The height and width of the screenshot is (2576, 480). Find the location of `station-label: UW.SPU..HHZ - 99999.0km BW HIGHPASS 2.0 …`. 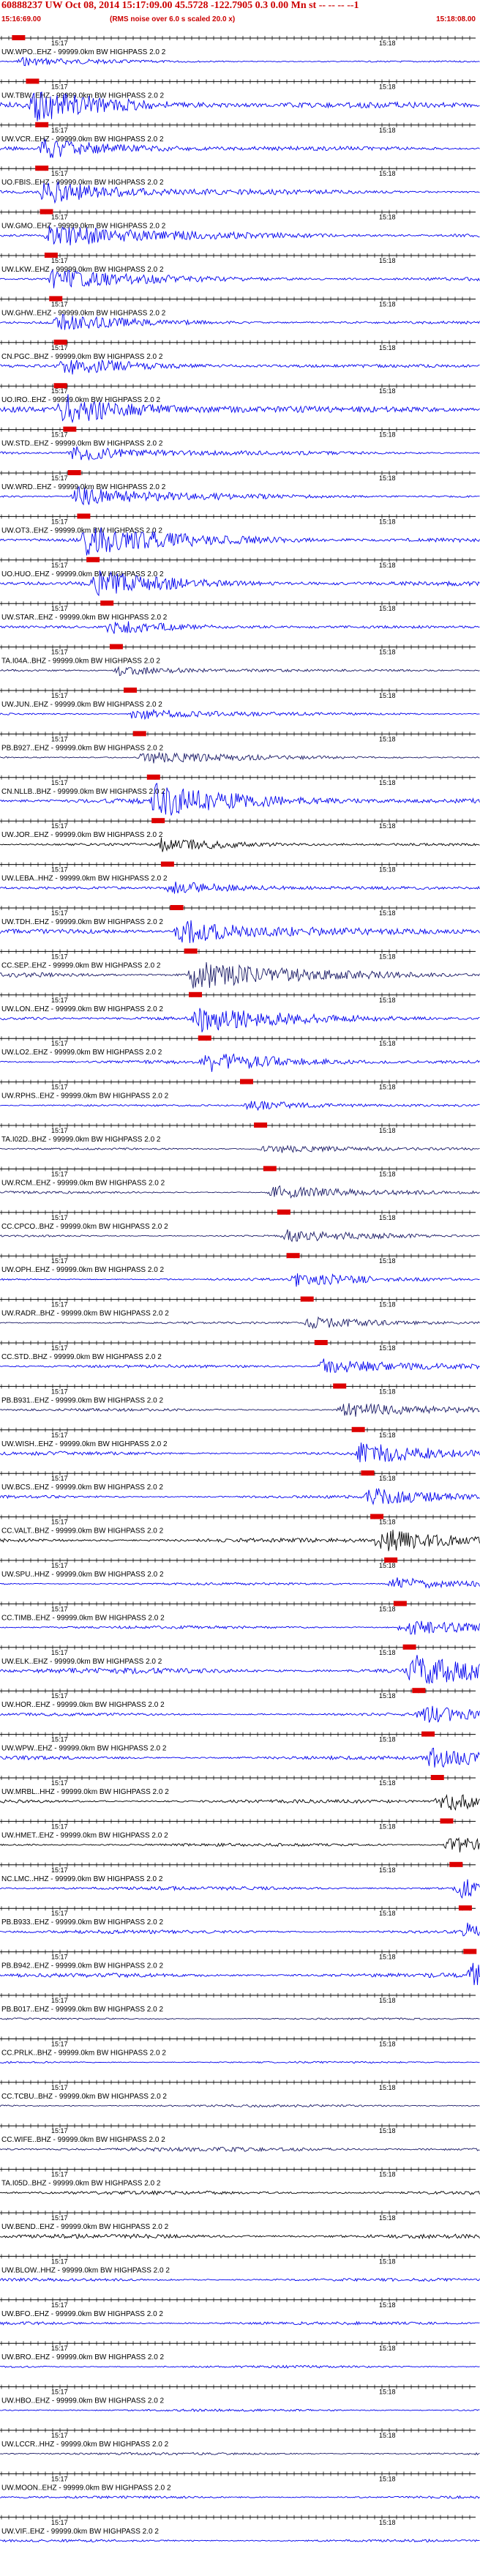

station-label: UW.SPU..HHZ - 99999.0km BW HIGHPASS 2.0 … is located at coordinates (82, 1575).